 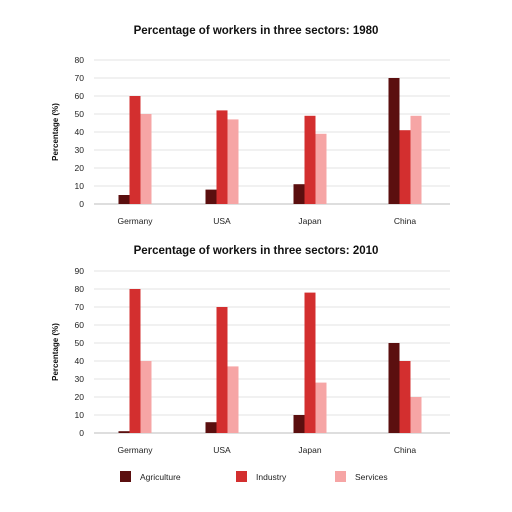 I want to click on legend-label-industry: Industry, so click(x=271, y=477).